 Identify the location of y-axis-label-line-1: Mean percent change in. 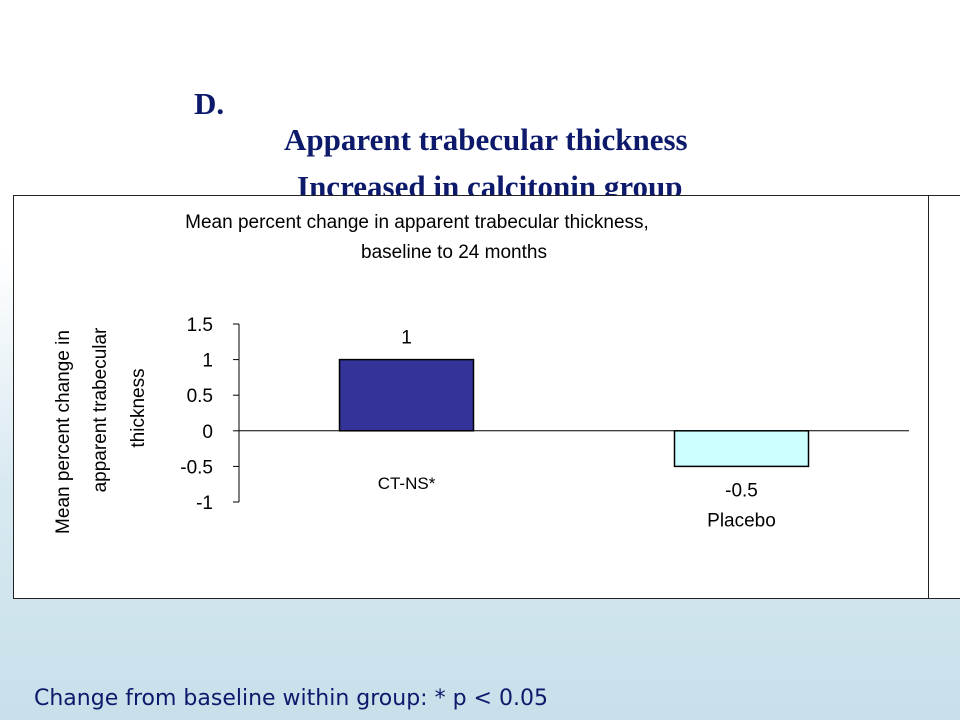
(63, 432).